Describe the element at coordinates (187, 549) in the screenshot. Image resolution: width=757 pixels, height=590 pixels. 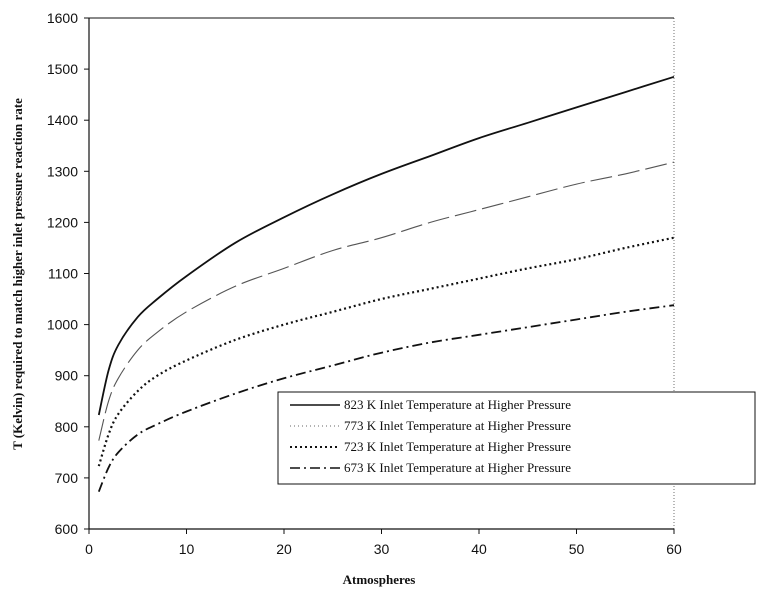
I see `x-tick-label: 10` at that location.